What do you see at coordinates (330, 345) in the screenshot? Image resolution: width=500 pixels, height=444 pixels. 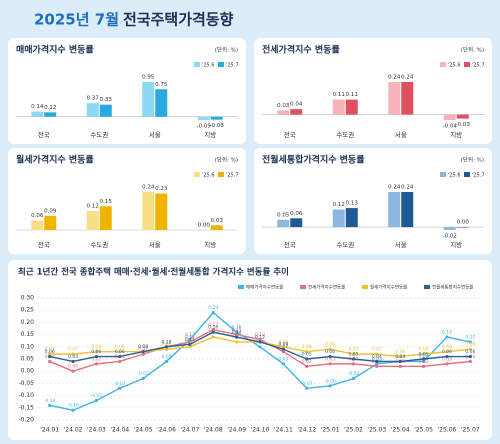 I see `data-label: 0.09` at bounding box center [330, 345].